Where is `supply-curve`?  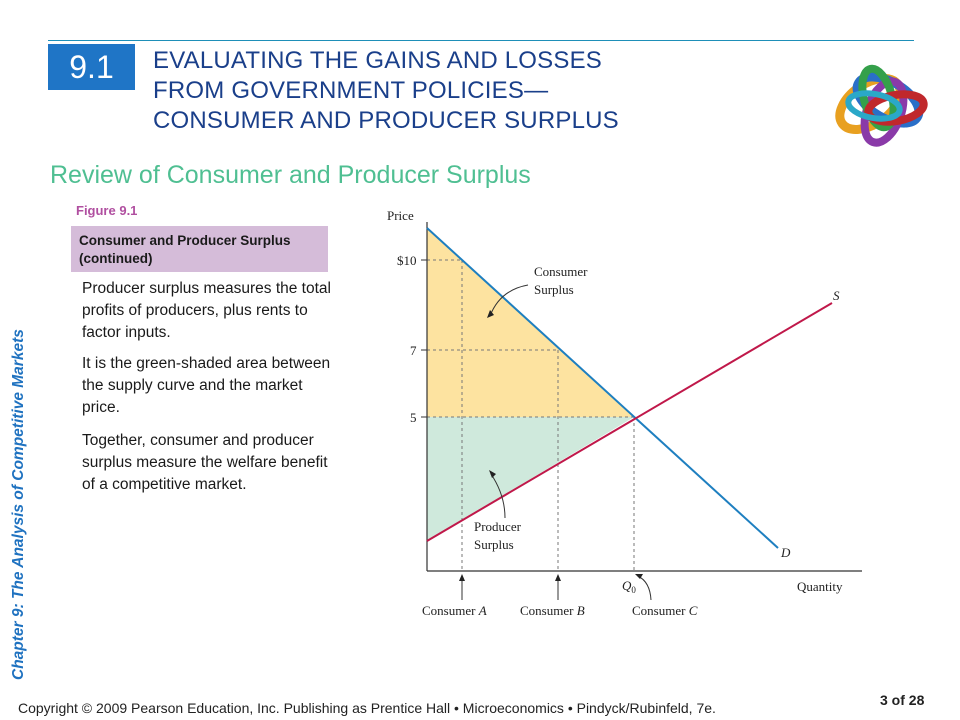 supply-curve is located at coordinates (629, 422).